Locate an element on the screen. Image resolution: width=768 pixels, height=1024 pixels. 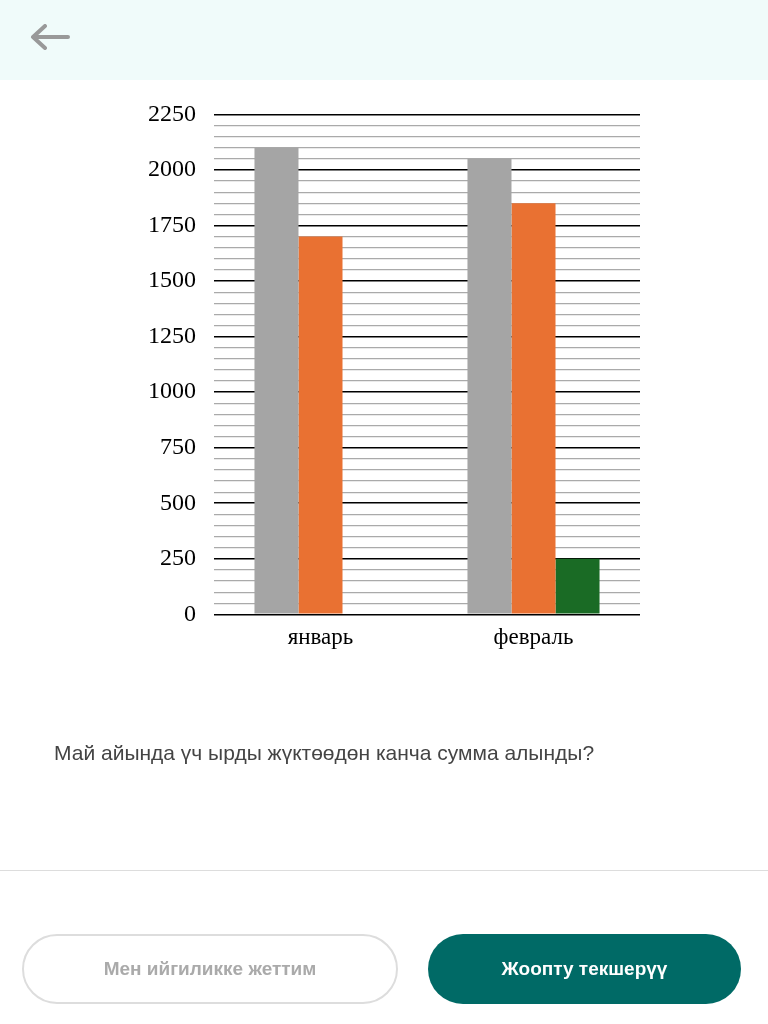
text: Жоопту текшерүү is located at coordinates (584, 969).